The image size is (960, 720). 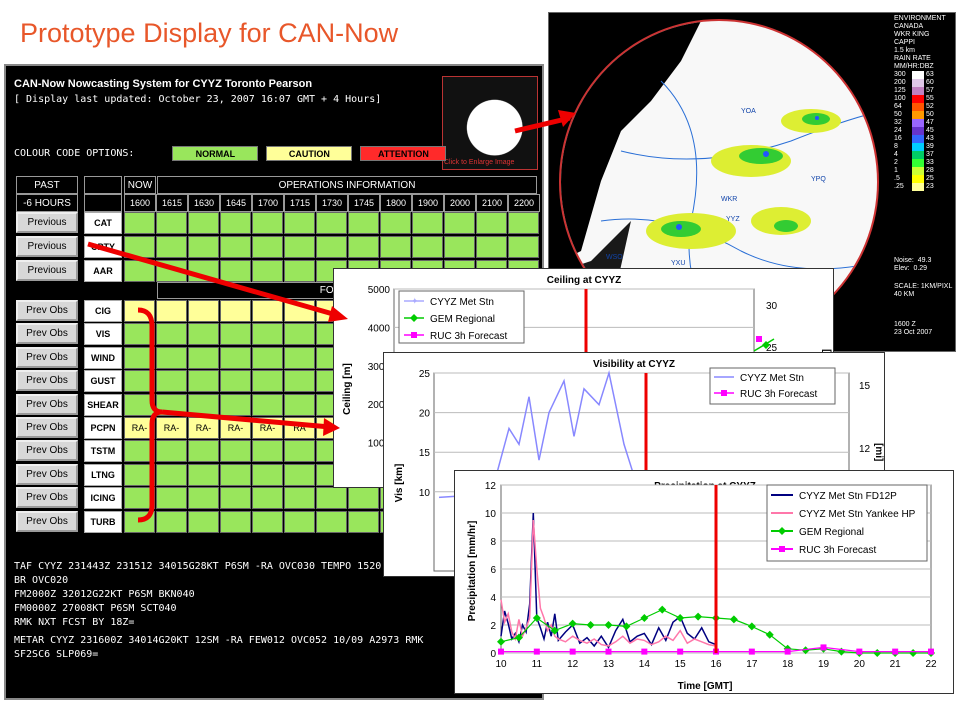 What do you see at coordinates (490, 123) in the screenshot?
I see `radar-thumbnail` at bounding box center [490, 123].